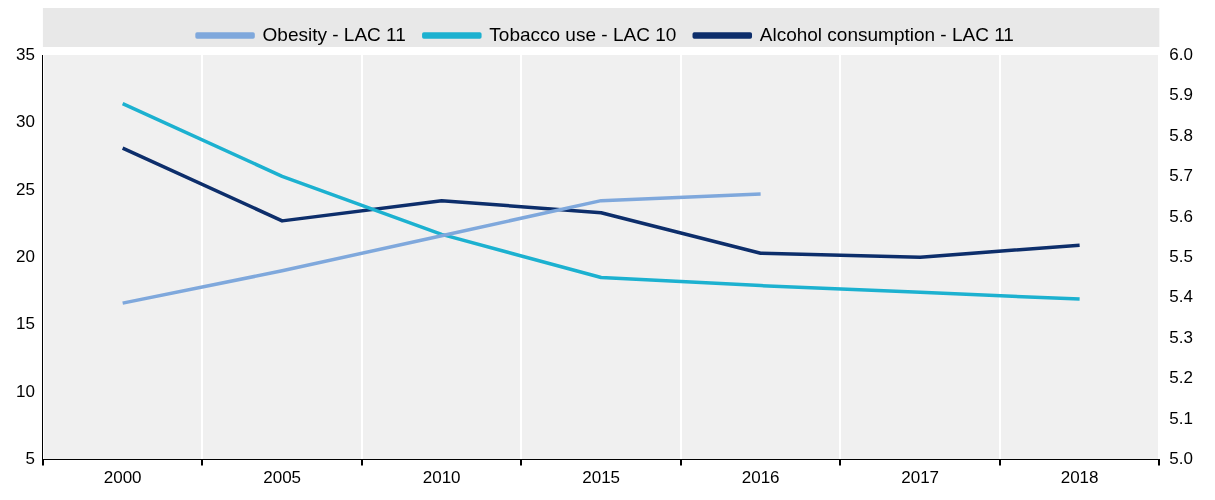 Image resolution: width=1215 pixels, height=500 pixels. I want to click on y2-tick-label: 5.9, so click(1181, 95).